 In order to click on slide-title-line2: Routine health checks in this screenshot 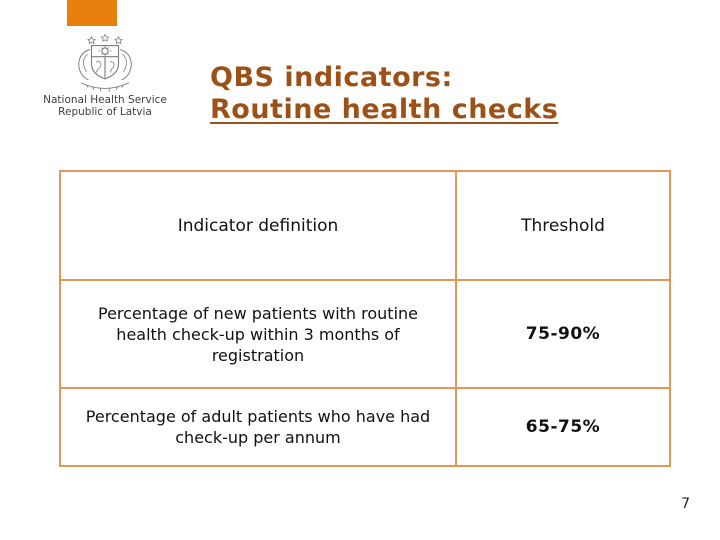, I will do `click(384, 109)`.